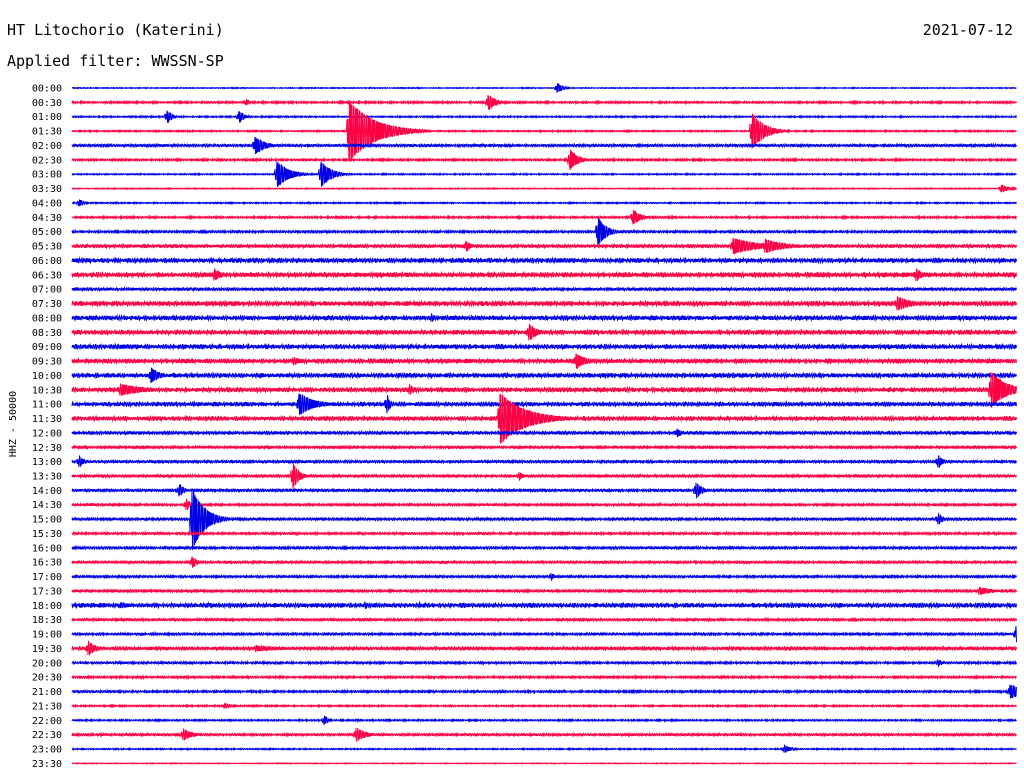  I want to click on time-label: 19:00, so click(47, 635).